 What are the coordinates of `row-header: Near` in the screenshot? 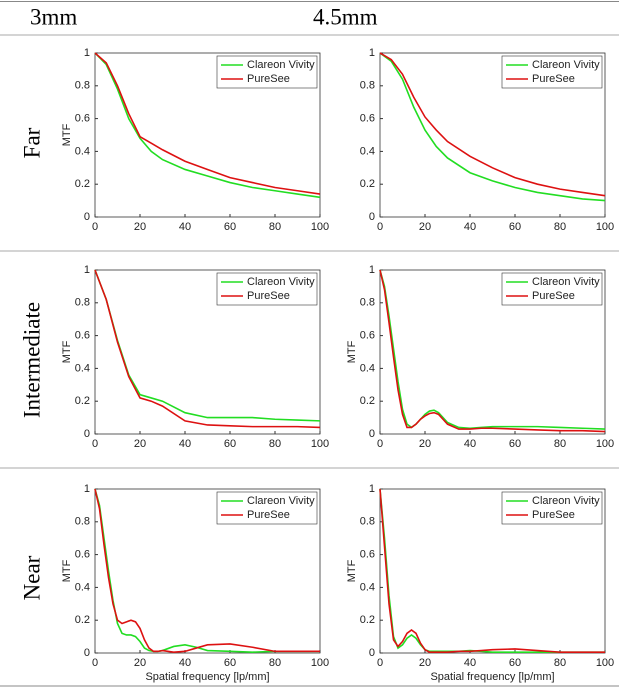 It's located at (31, 577).